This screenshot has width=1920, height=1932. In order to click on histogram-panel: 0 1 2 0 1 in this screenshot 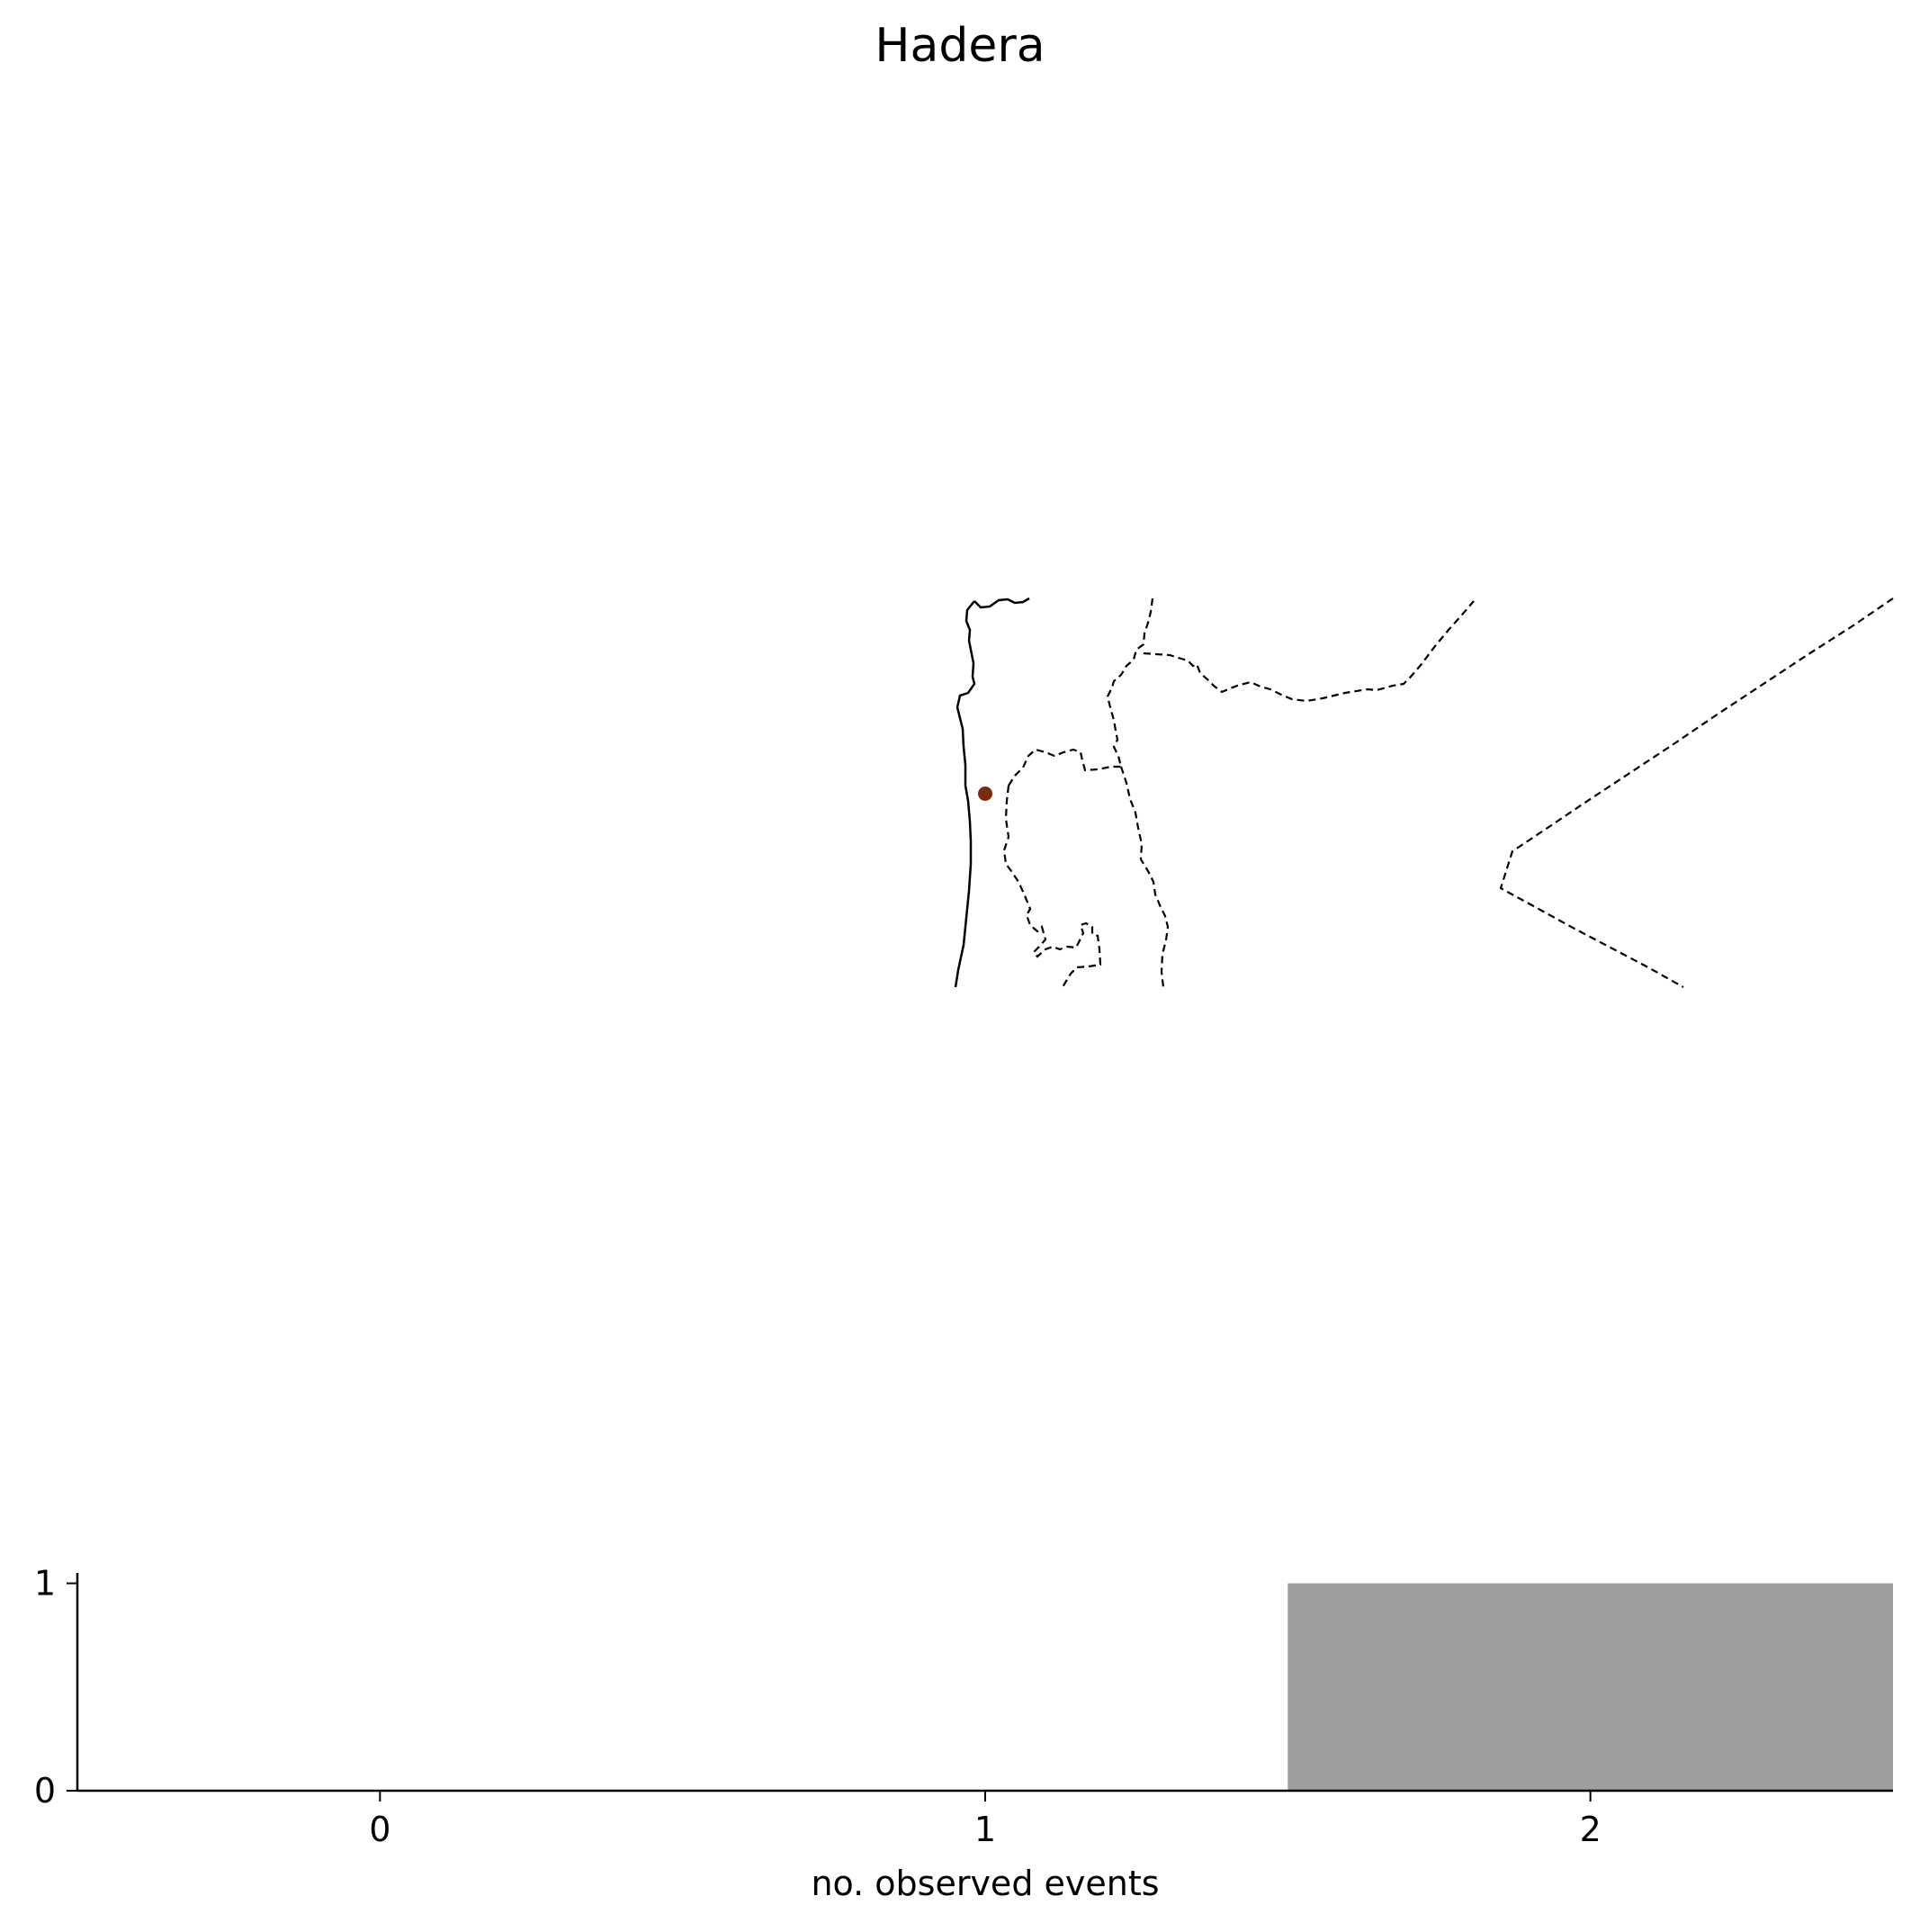, I will do `click(964, 1706)`.